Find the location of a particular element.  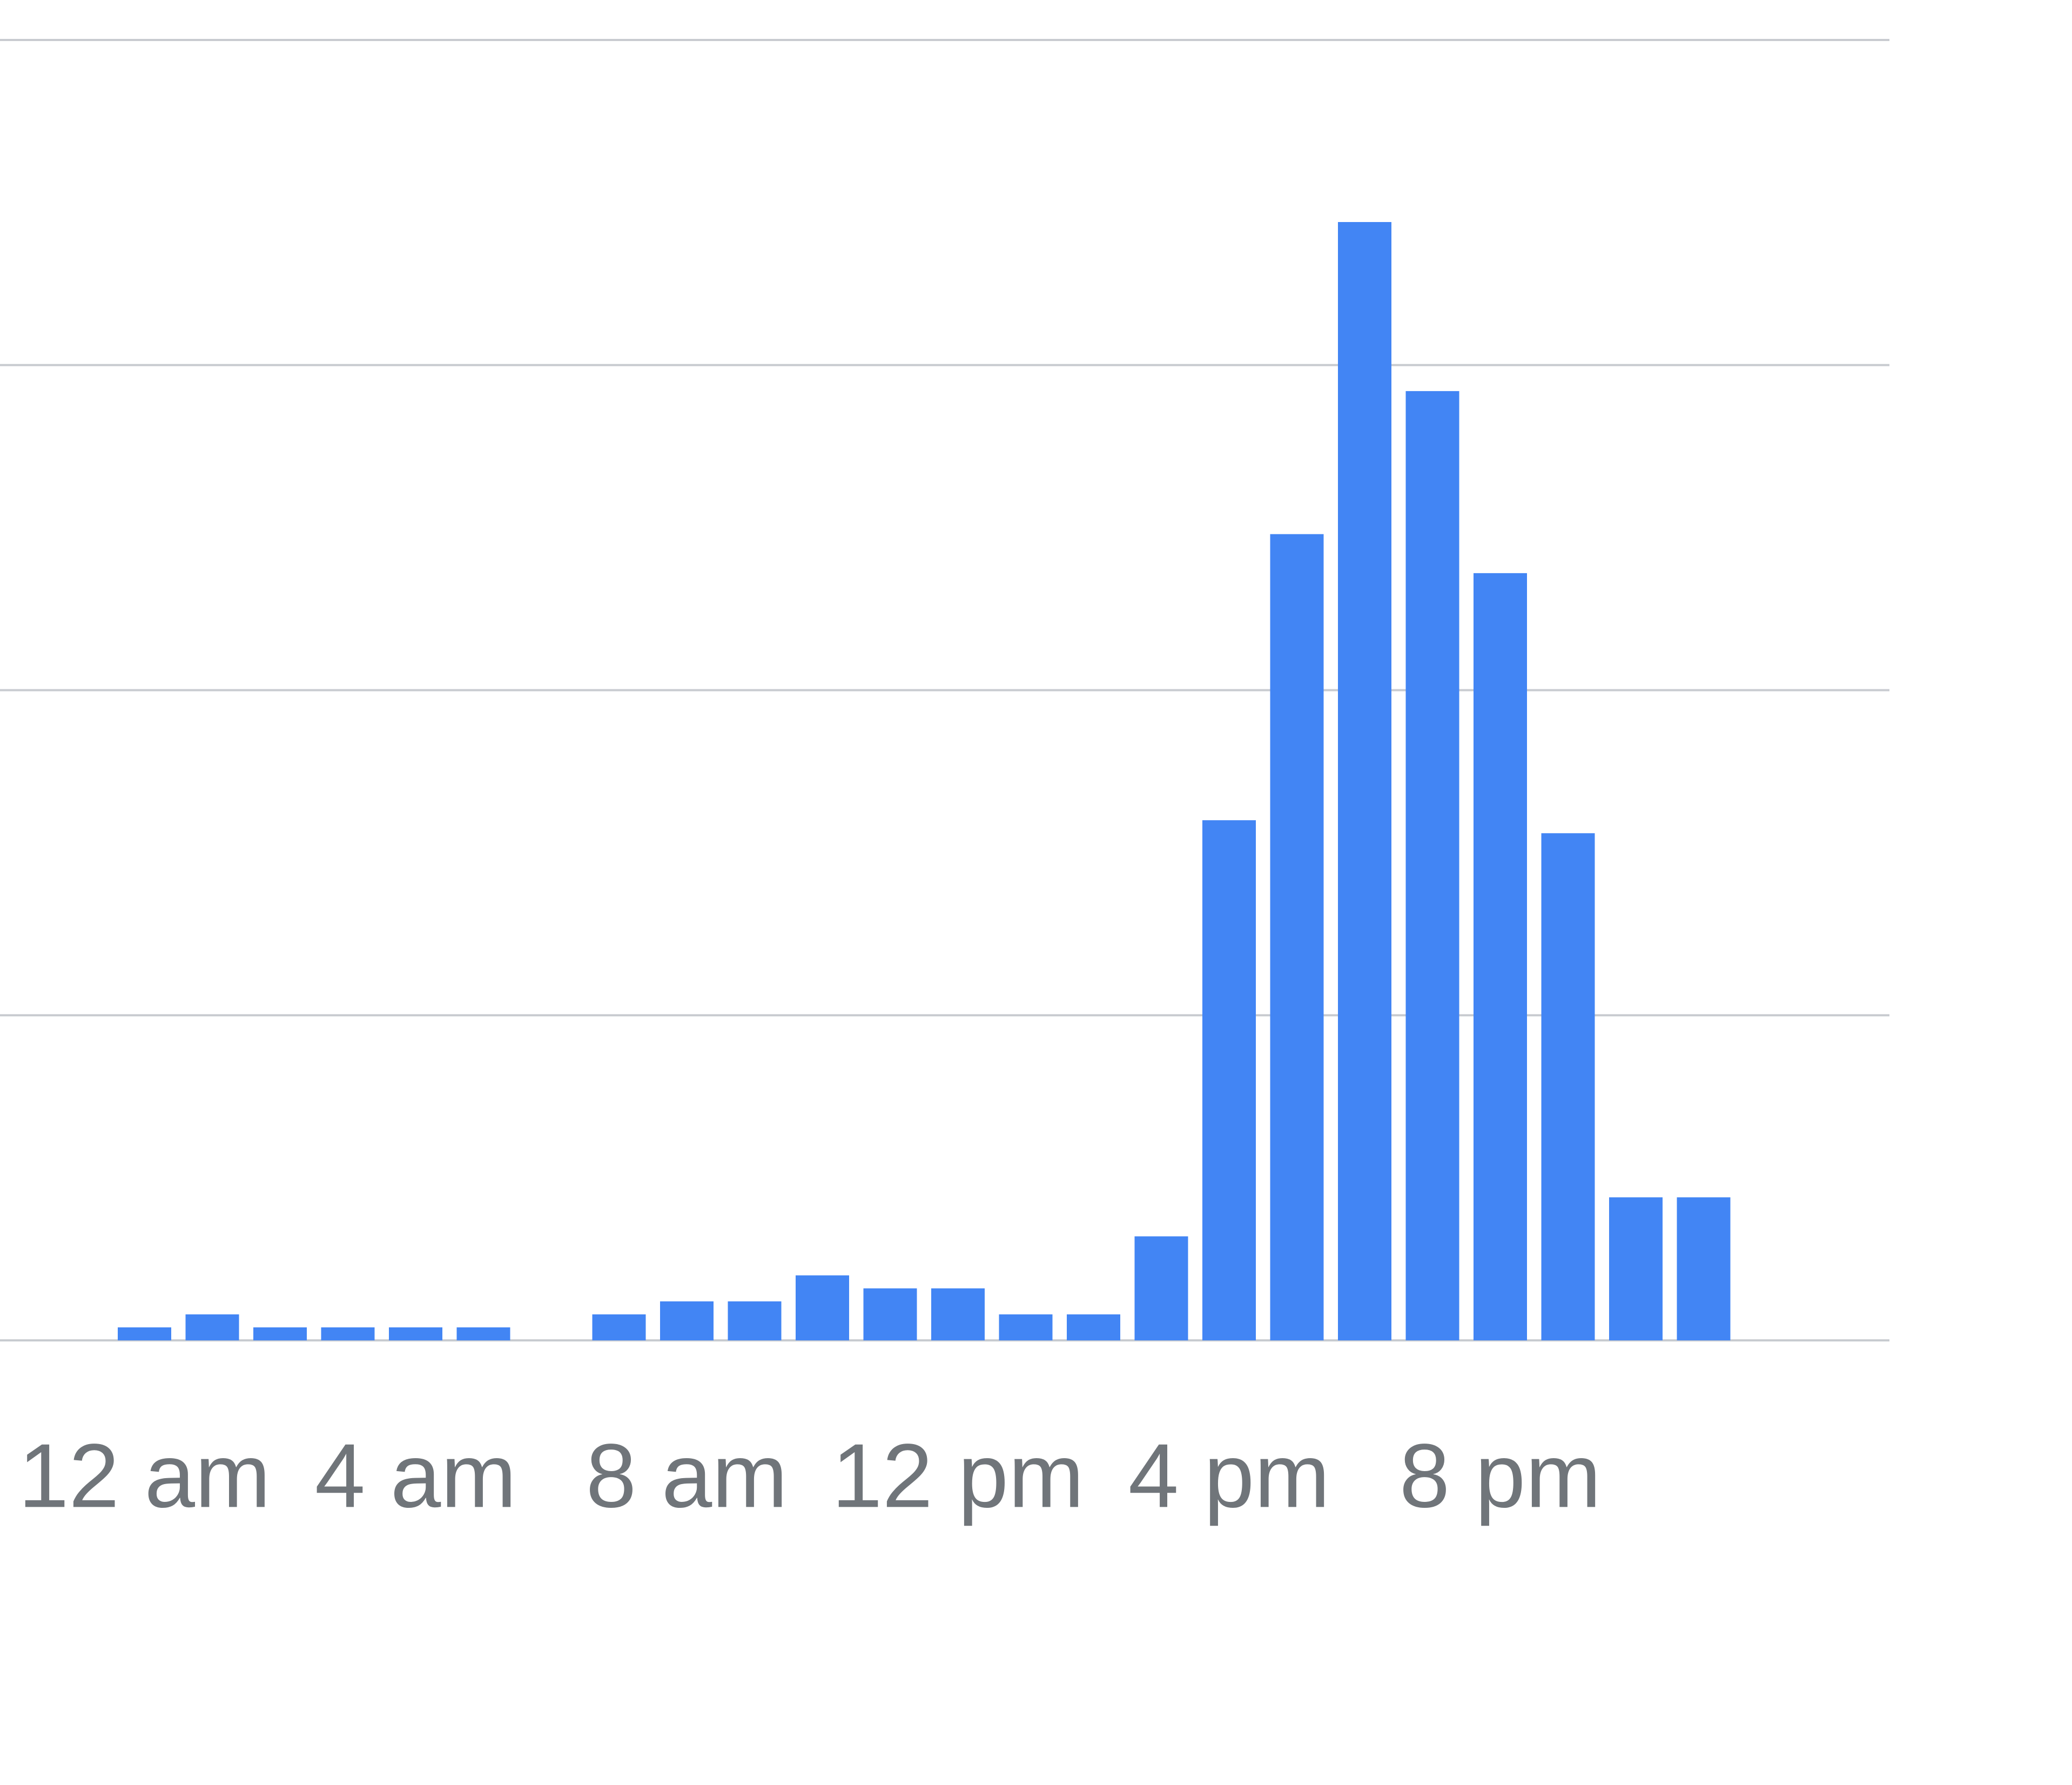

x-tick-label: 12 pm is located at coordinates (958, 1476).